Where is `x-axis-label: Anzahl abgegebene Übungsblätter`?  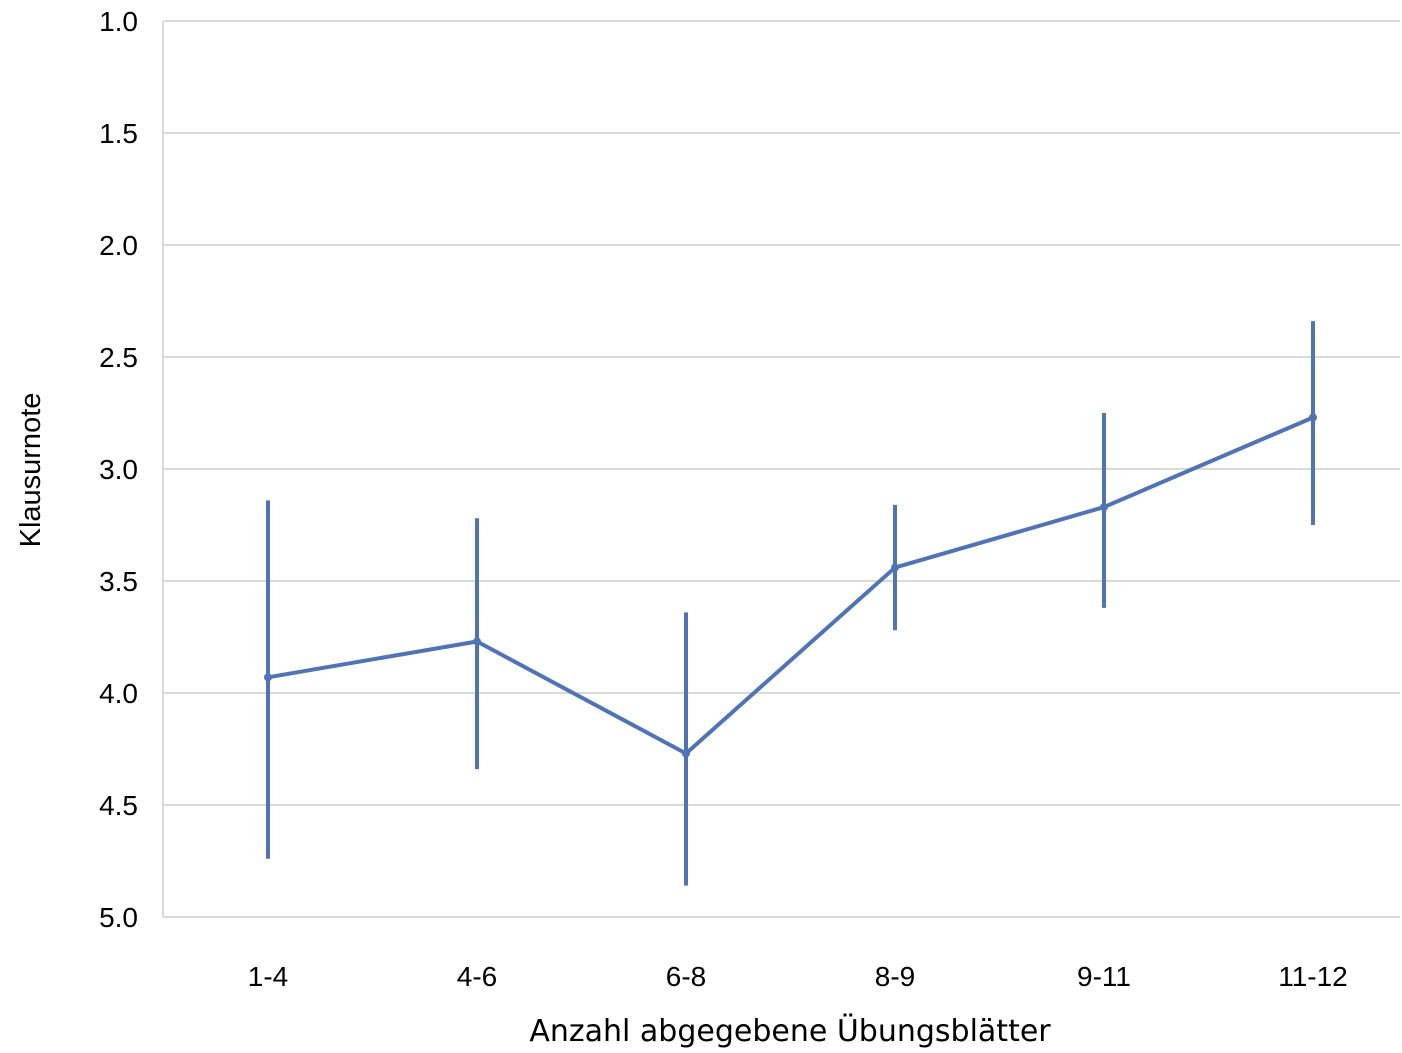
x-axis-label: Anzahl abgegebene Übungsblätter is located at coordinates (790, 1031).